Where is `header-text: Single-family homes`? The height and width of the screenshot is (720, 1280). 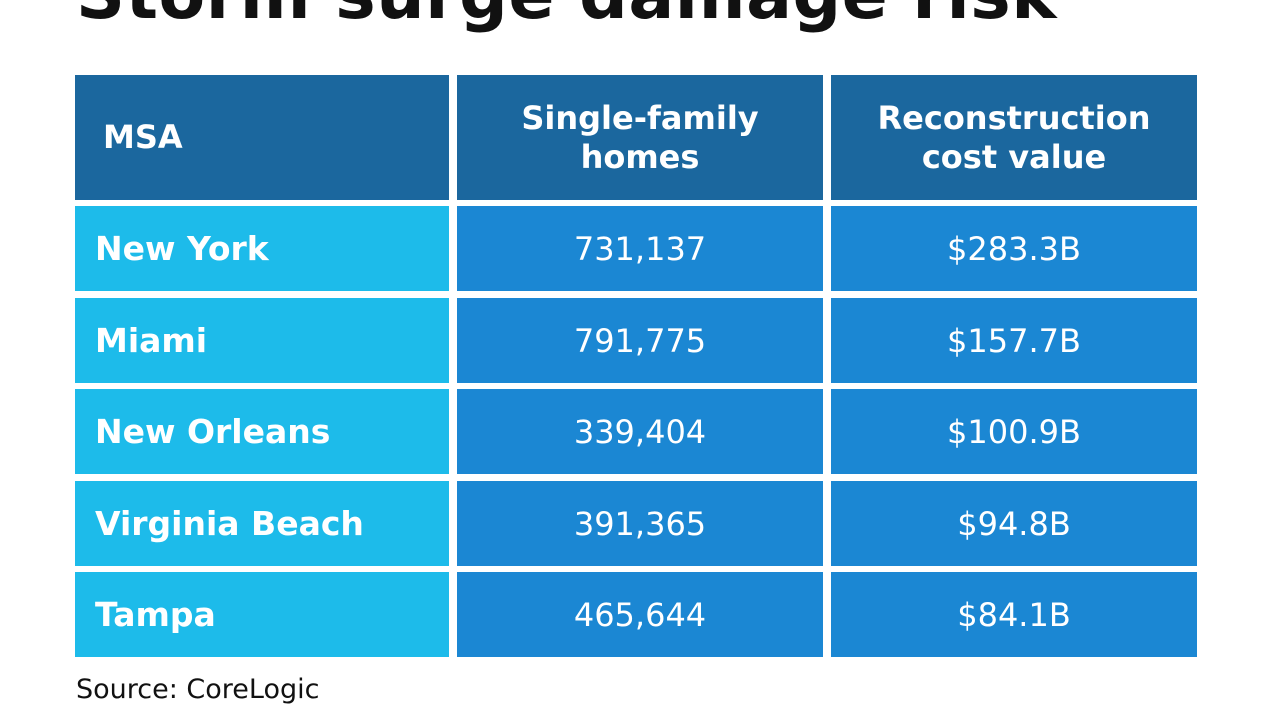 header-text: Single-family homes is located at coordinates (640, 137).